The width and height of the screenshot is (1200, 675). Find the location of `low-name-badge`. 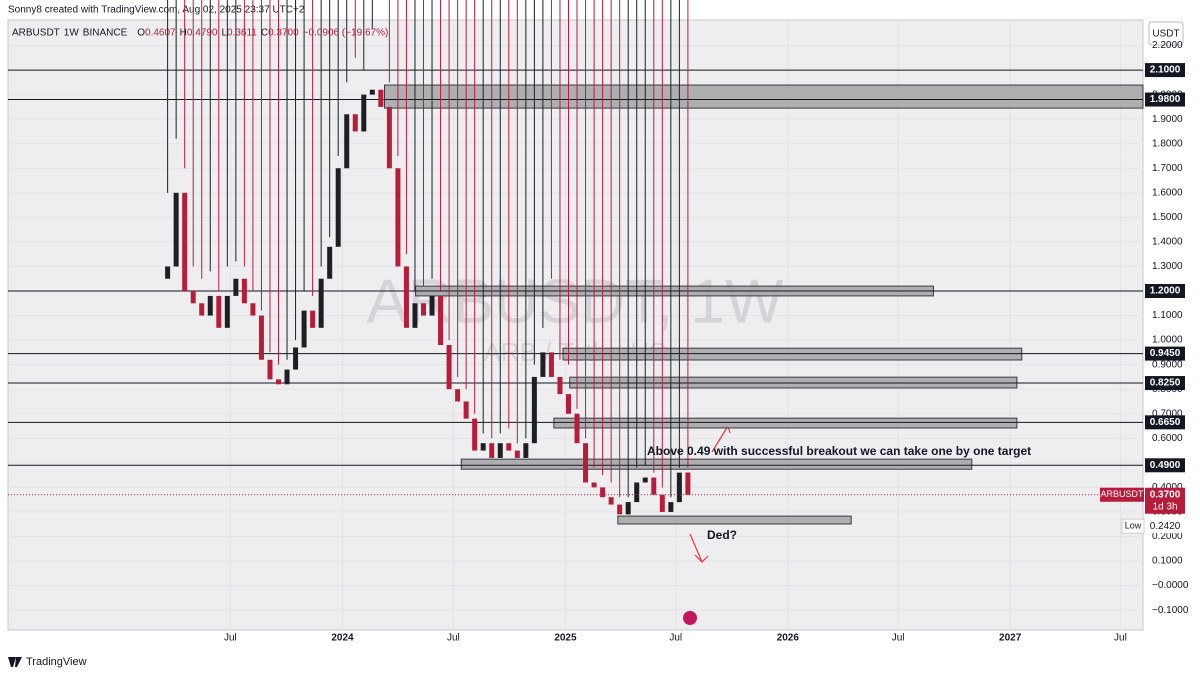

low-name-badge is located at coordinates (1133, 526).